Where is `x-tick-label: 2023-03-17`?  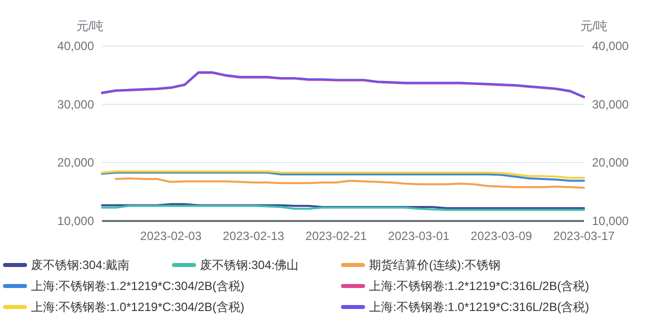
x-tick-label: 2023-03-17 is located at coordinates (584, 236).